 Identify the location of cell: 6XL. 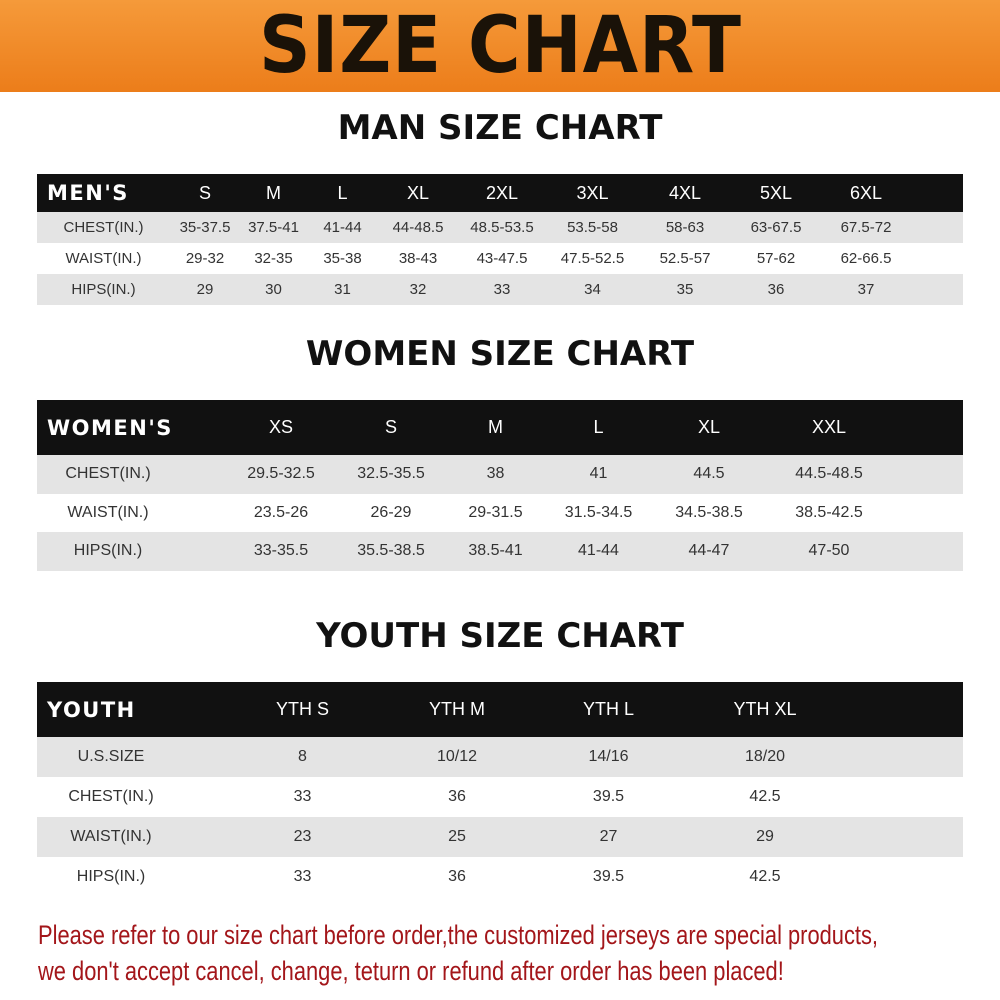
(866, 192).